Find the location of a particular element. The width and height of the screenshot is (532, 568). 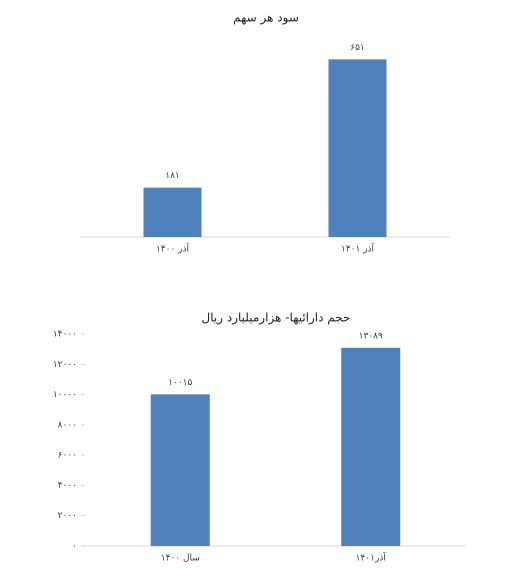

value-label: ۱۰۰۱۵ is located at coordinates (180, 383).